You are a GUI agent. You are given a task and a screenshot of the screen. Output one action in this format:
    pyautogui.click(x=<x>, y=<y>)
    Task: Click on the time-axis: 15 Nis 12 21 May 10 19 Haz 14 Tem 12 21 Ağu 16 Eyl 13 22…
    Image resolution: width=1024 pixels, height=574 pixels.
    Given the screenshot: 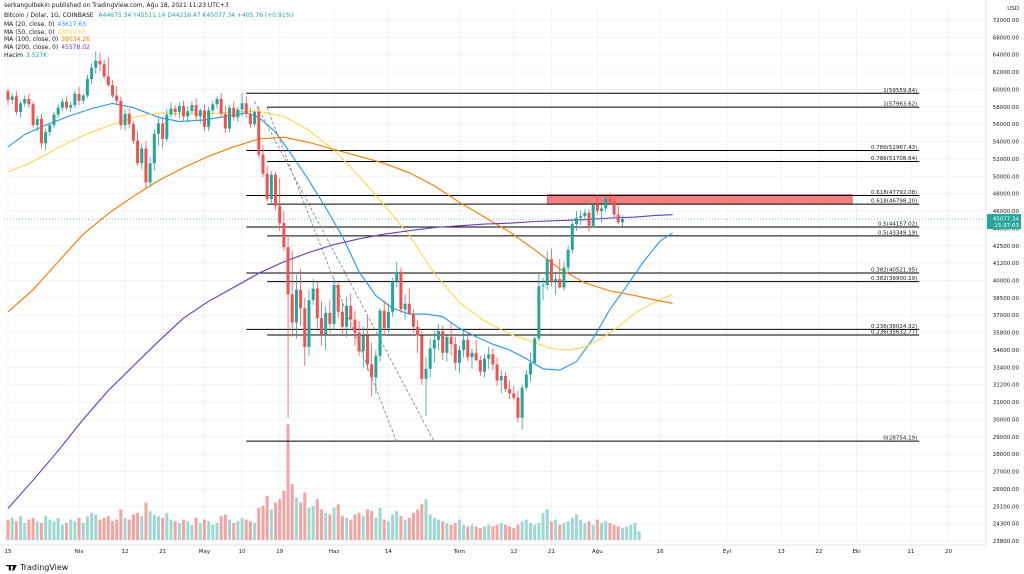 What is the action you would take?
    pyautogui.click(x=493, y=549)
    